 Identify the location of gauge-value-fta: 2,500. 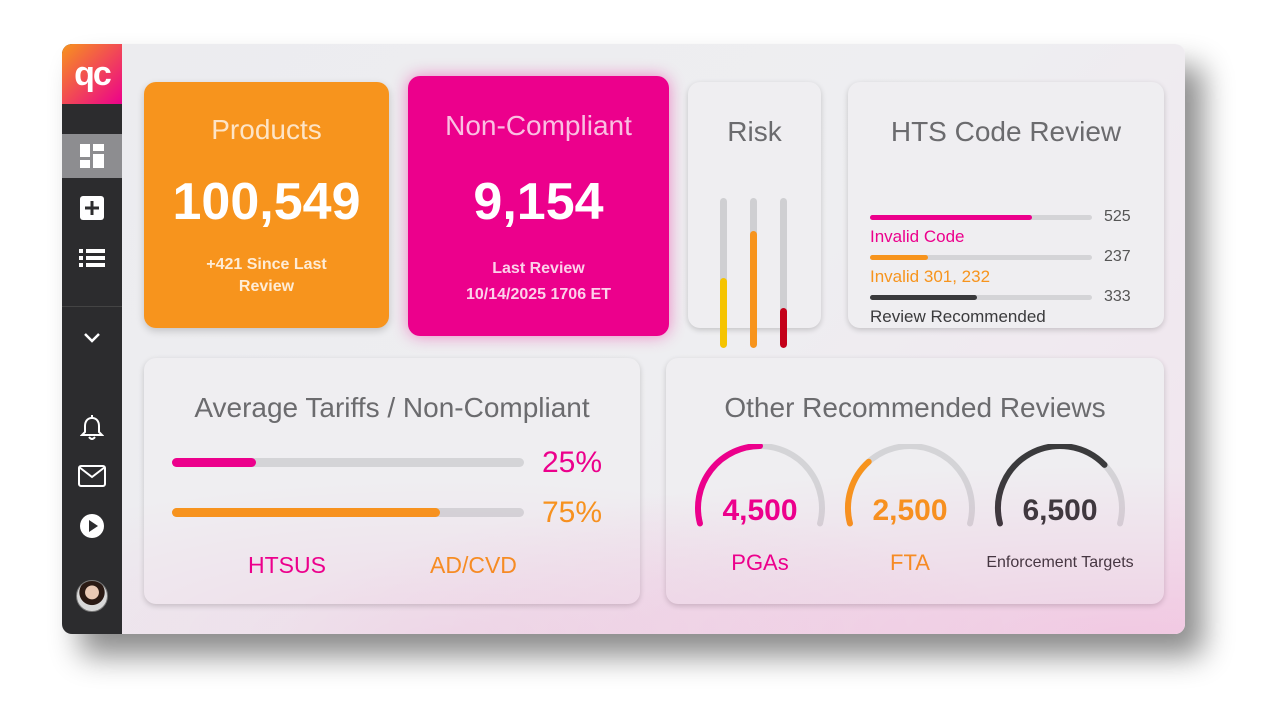
(910, 510).